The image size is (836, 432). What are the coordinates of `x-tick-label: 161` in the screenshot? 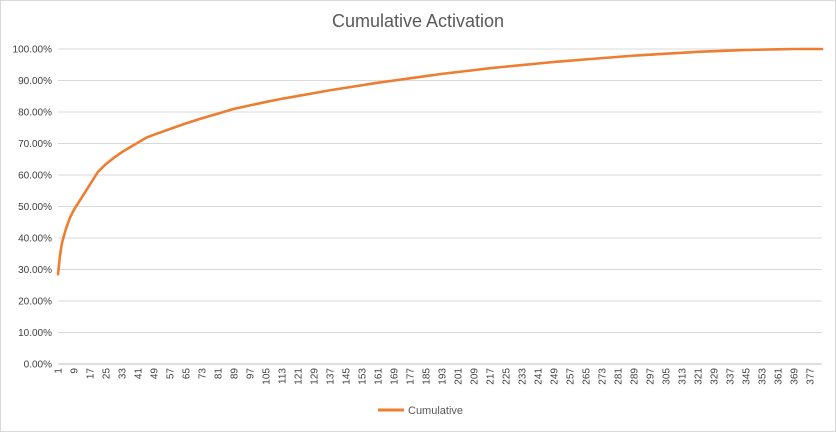 It's located at (379, 376).